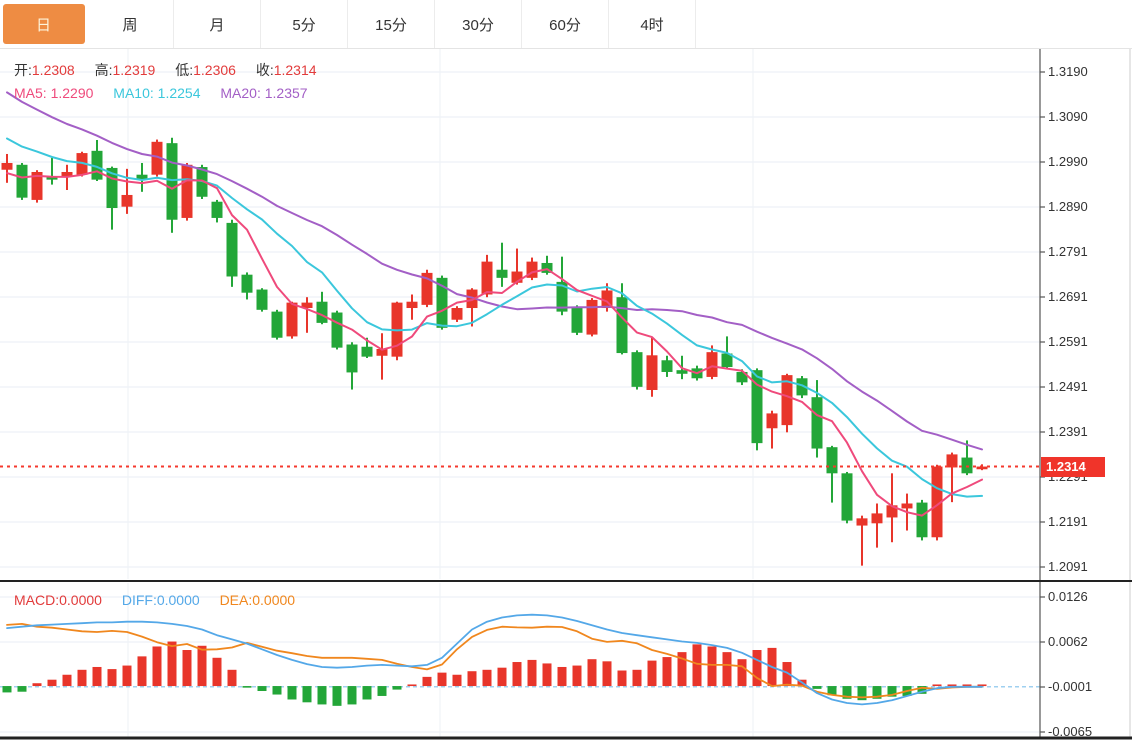 This screenshot has height=746, width=1132. I want to click on timeframe-tabbar: 日周月 5分 15分 30分 60分 4时, so click(566, 24).